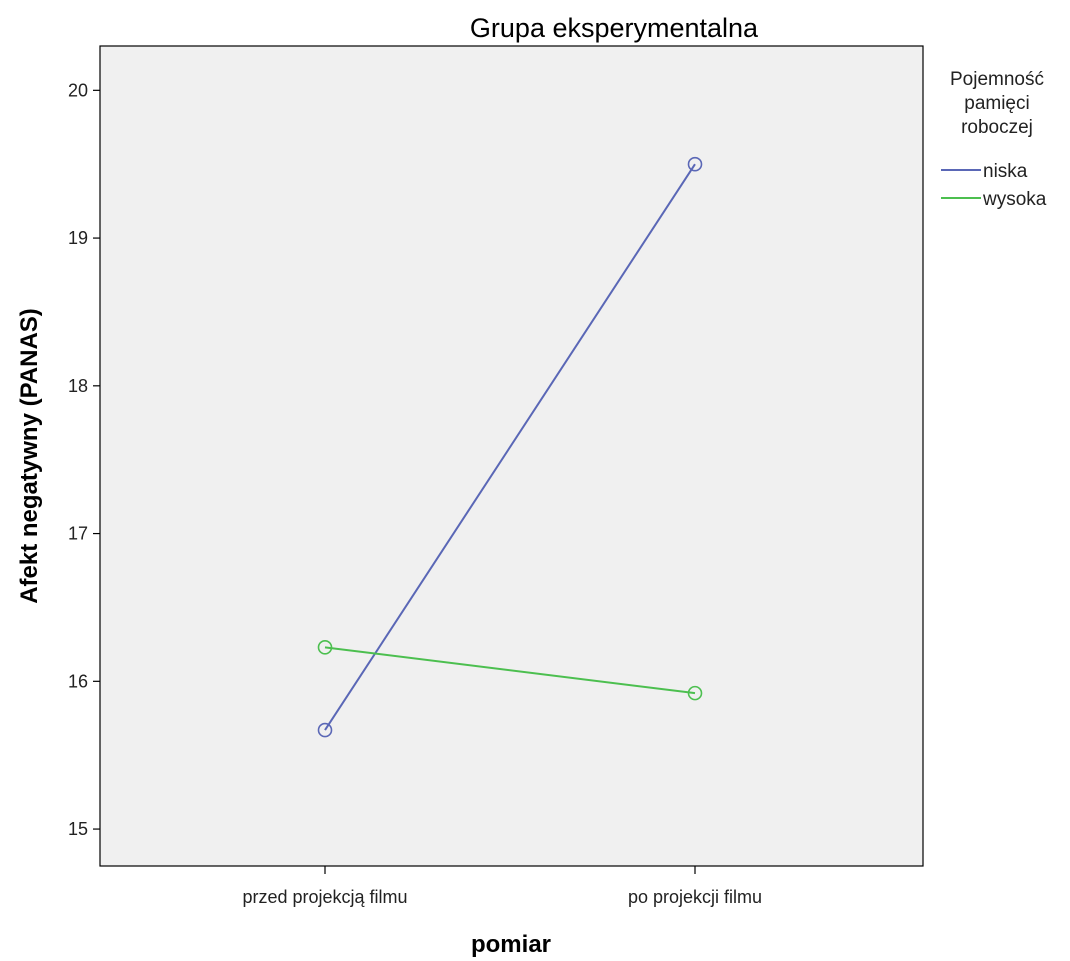  Describe the element at coordinates (502, 886) in the screenshot. I see `x-axis: przed projekcją filmu po projekcji filmu` at that location.